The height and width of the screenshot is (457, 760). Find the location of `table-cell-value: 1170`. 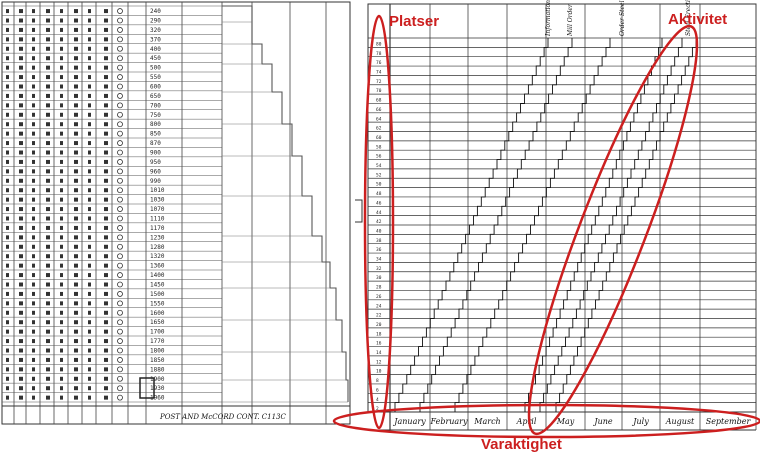

table-cell-value: 1170 is located at coordinates (157, 228).